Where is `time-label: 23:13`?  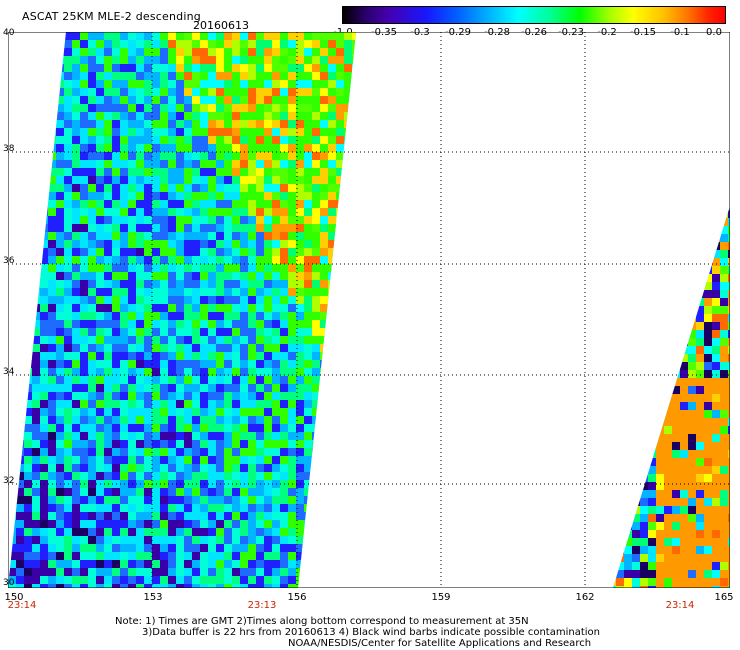 time-label: 23:13 is located at coordinates (262, 605).